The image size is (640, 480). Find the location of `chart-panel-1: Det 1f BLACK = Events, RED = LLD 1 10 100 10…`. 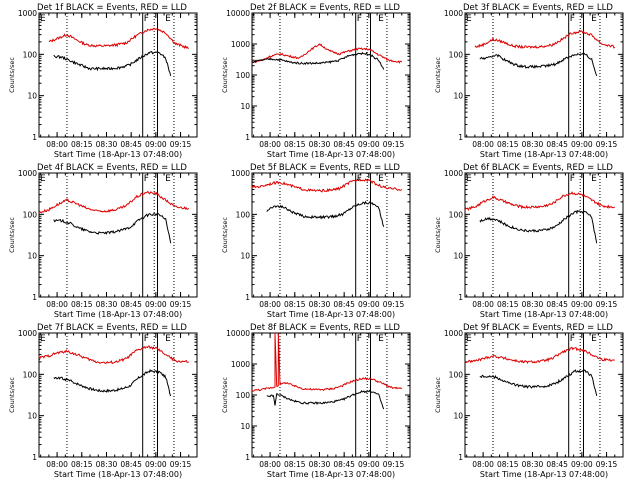

chart-panel-1: Det 1f BLACK = Events, RED = LLD 1 10 100 10… is located at coordinates (103, 81).